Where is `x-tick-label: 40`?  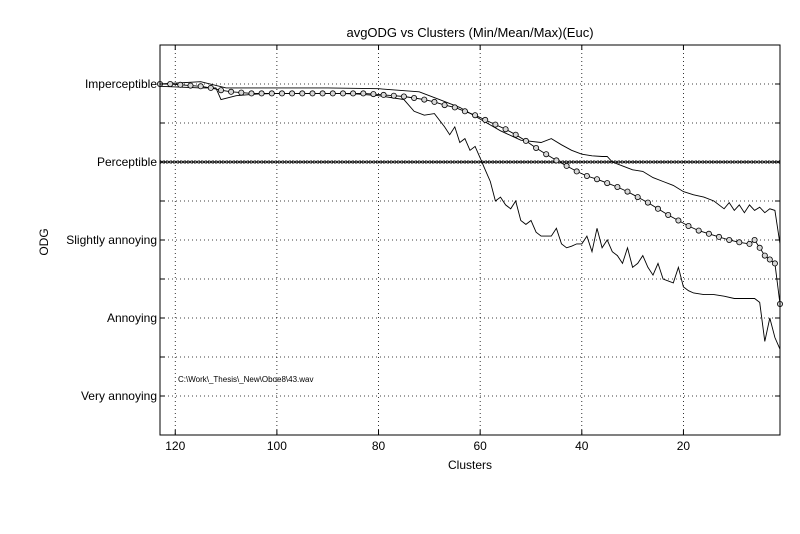
x-tick-label: 40 is located at coordinates (582, 446).